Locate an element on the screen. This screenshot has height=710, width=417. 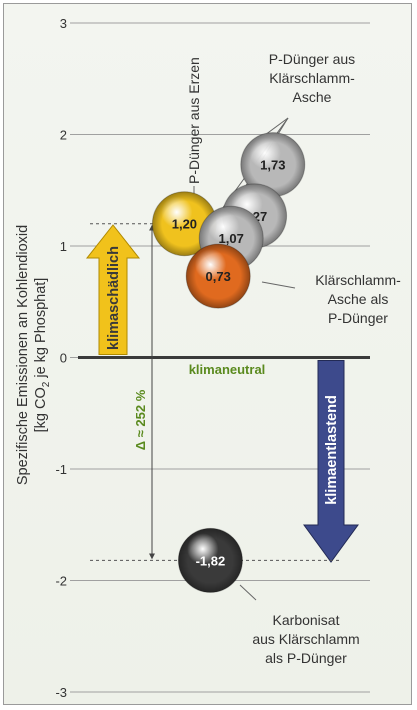
ka-direkt-annotation-line: Klärschlamm- is located at coordinates (358, 280).